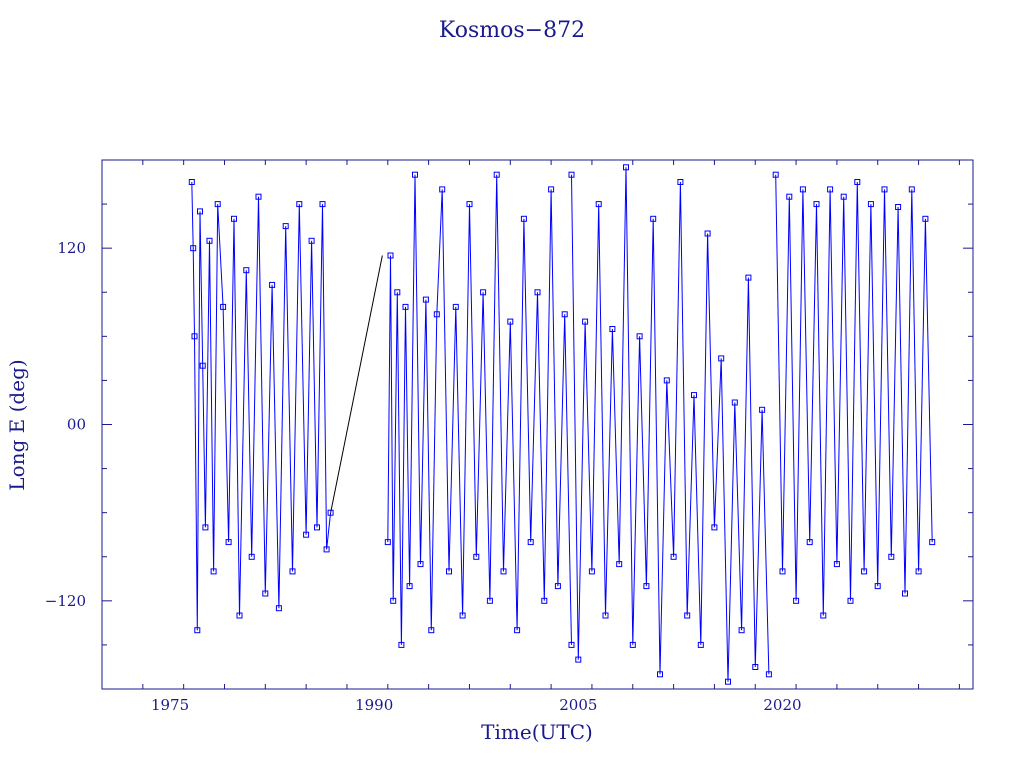  Describe the element at coordinates (76, 425) in the screenshot. I see `y-tick-label: 00` at that location.